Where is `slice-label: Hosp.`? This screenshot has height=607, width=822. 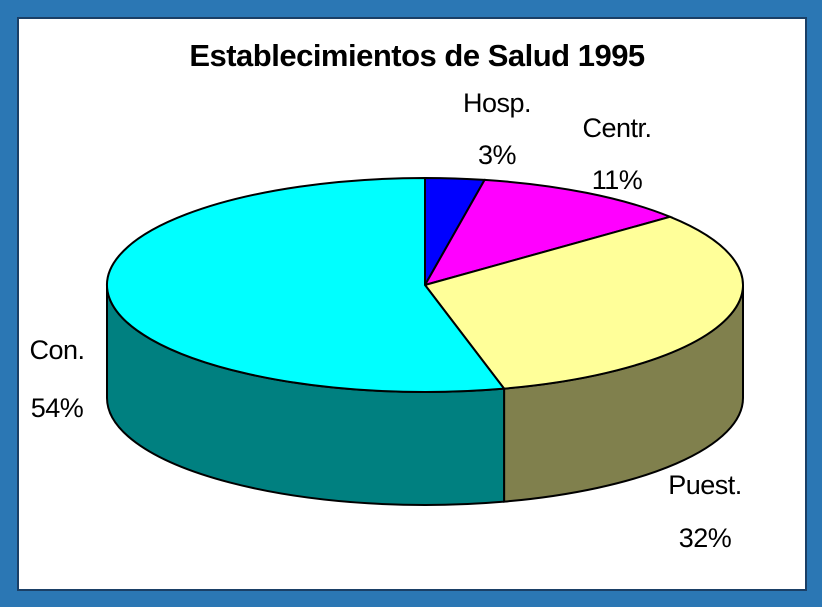
slice-label: Hosp. is located at coordinates (497, 103).